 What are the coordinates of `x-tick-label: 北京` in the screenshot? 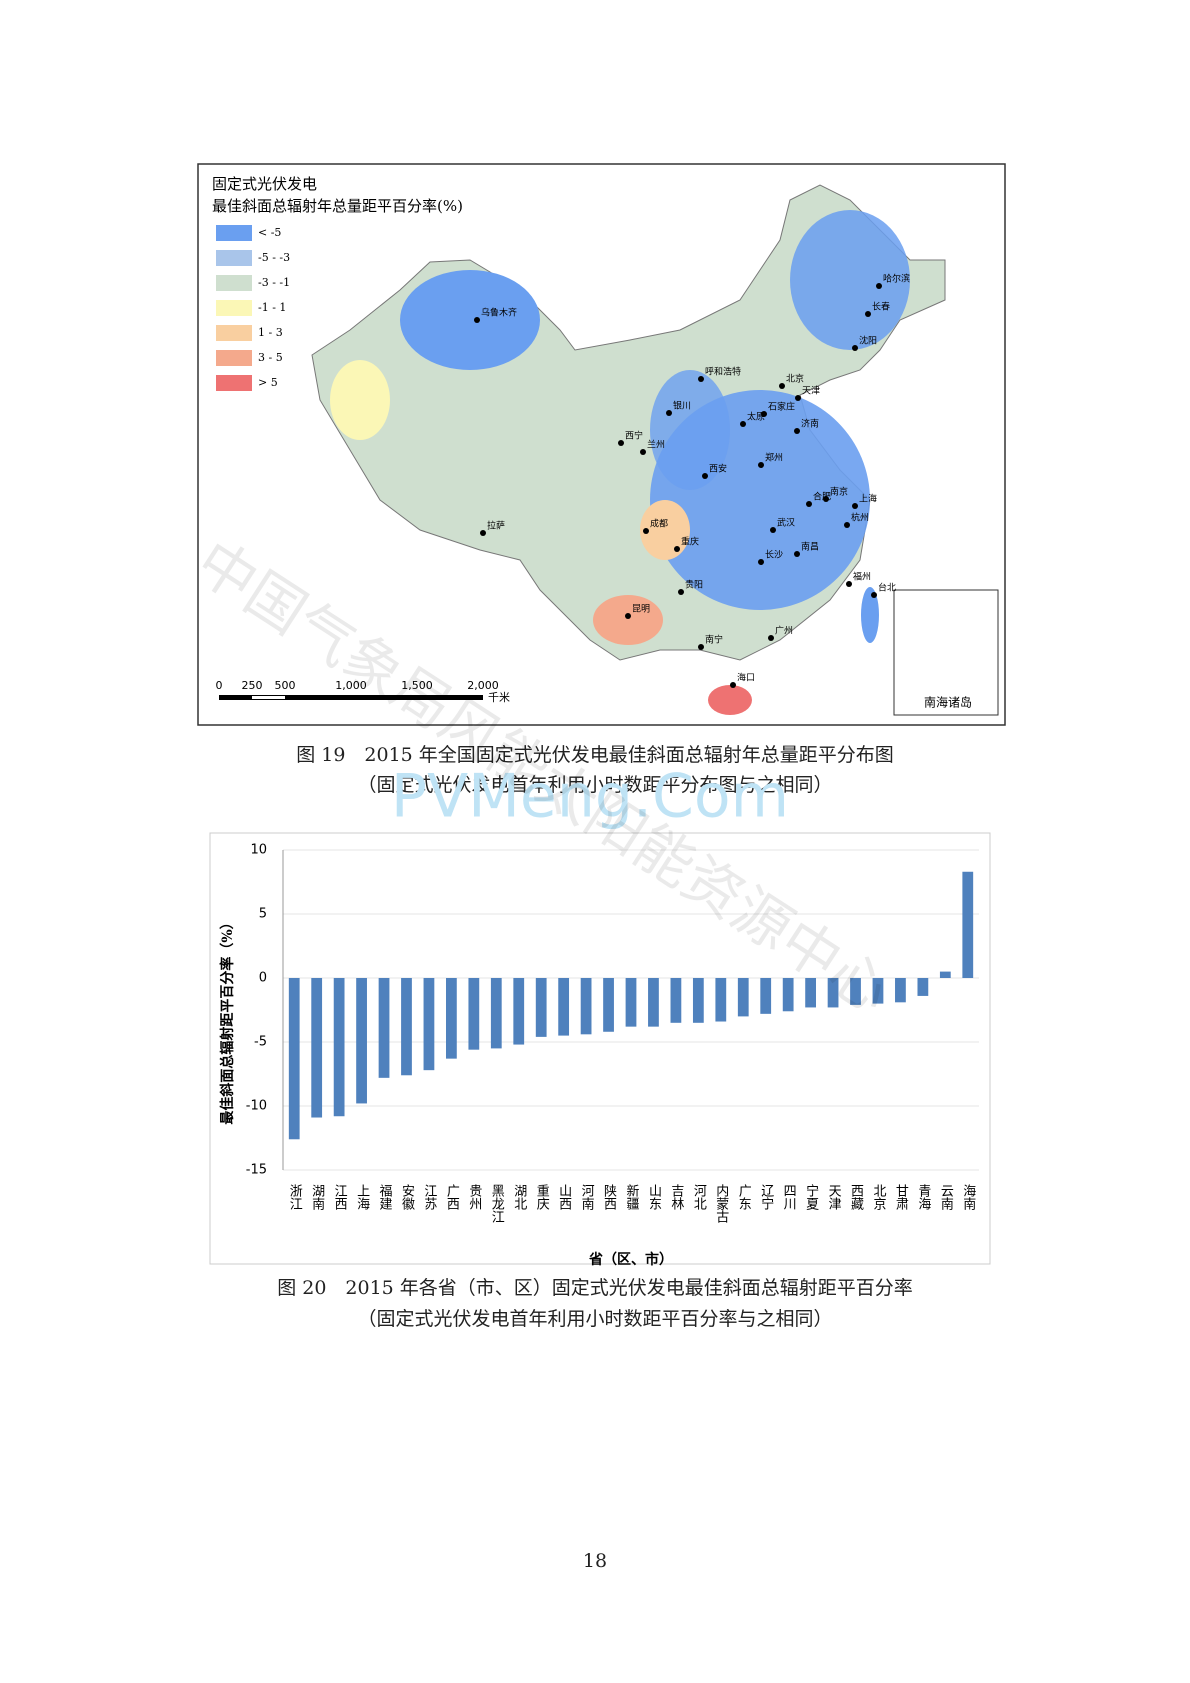 It's located at (878, 1197).